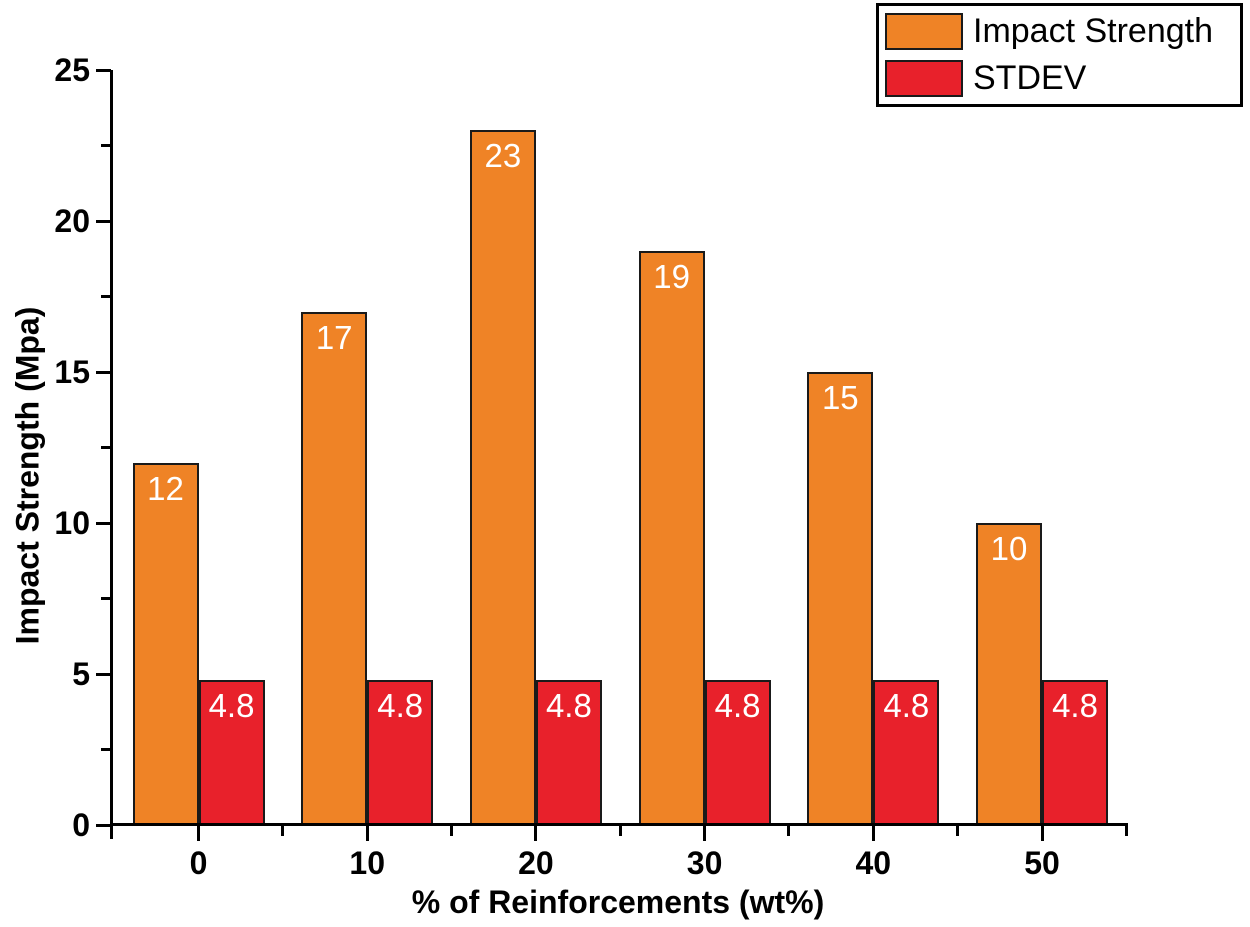  Describe the element at coordinates (1042, 863) in the screenshot. I see `x-tick-label: 50` at that location.